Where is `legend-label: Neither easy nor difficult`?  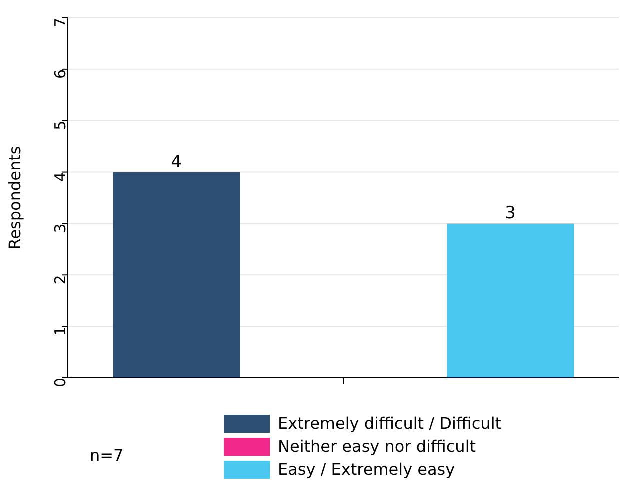
legend-label: Neither easy nor difficult is located at coordinates (377, 446).